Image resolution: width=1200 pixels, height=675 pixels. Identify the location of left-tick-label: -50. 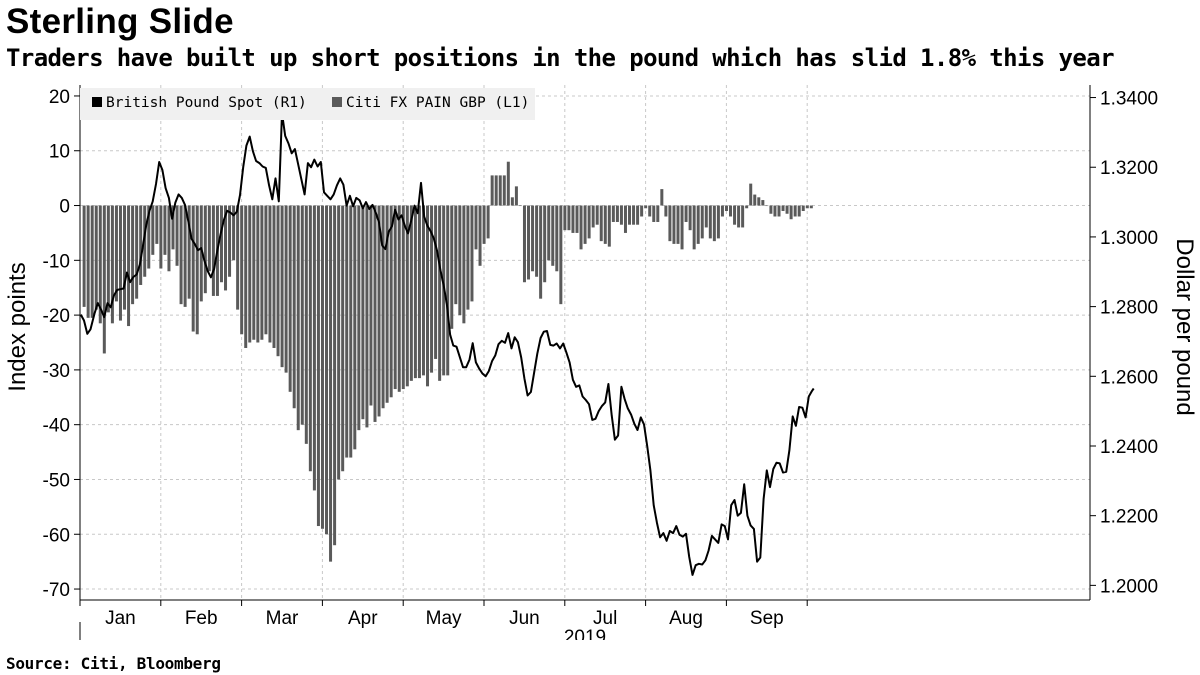
(56, 480).